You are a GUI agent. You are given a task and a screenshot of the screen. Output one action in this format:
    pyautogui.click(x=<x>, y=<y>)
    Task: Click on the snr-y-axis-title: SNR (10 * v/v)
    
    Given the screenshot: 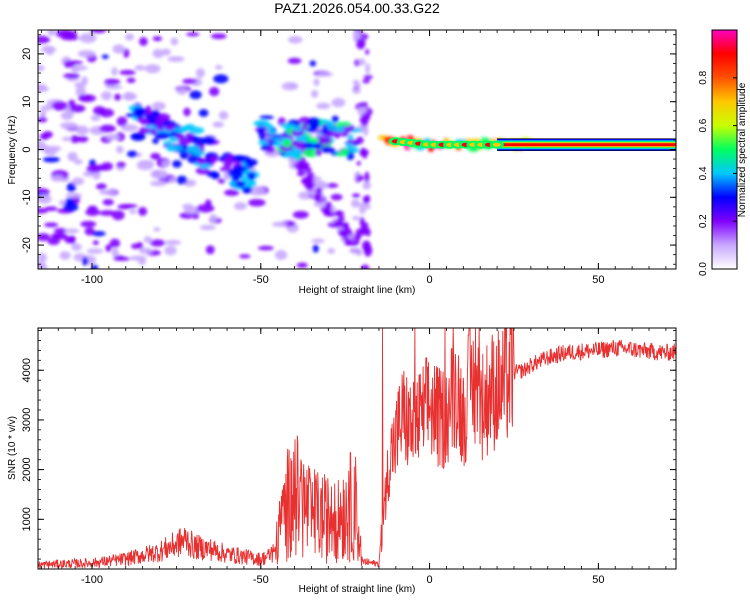 What is the action you would take?
    pyautogui.click(x=12, y=448)
    